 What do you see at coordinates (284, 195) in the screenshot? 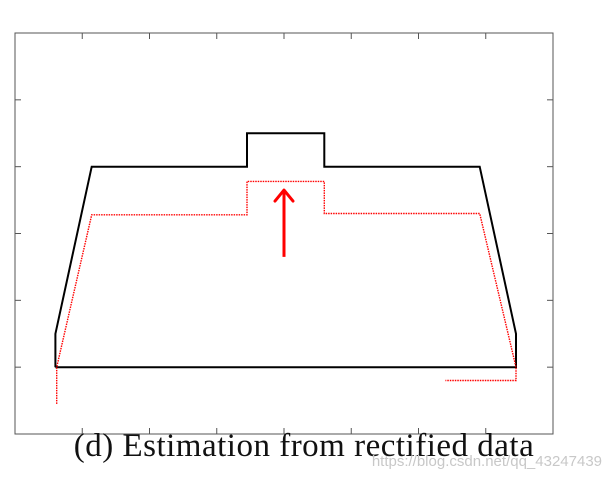
I see `annotation-arrow-head` at bounding box center [284, 195].